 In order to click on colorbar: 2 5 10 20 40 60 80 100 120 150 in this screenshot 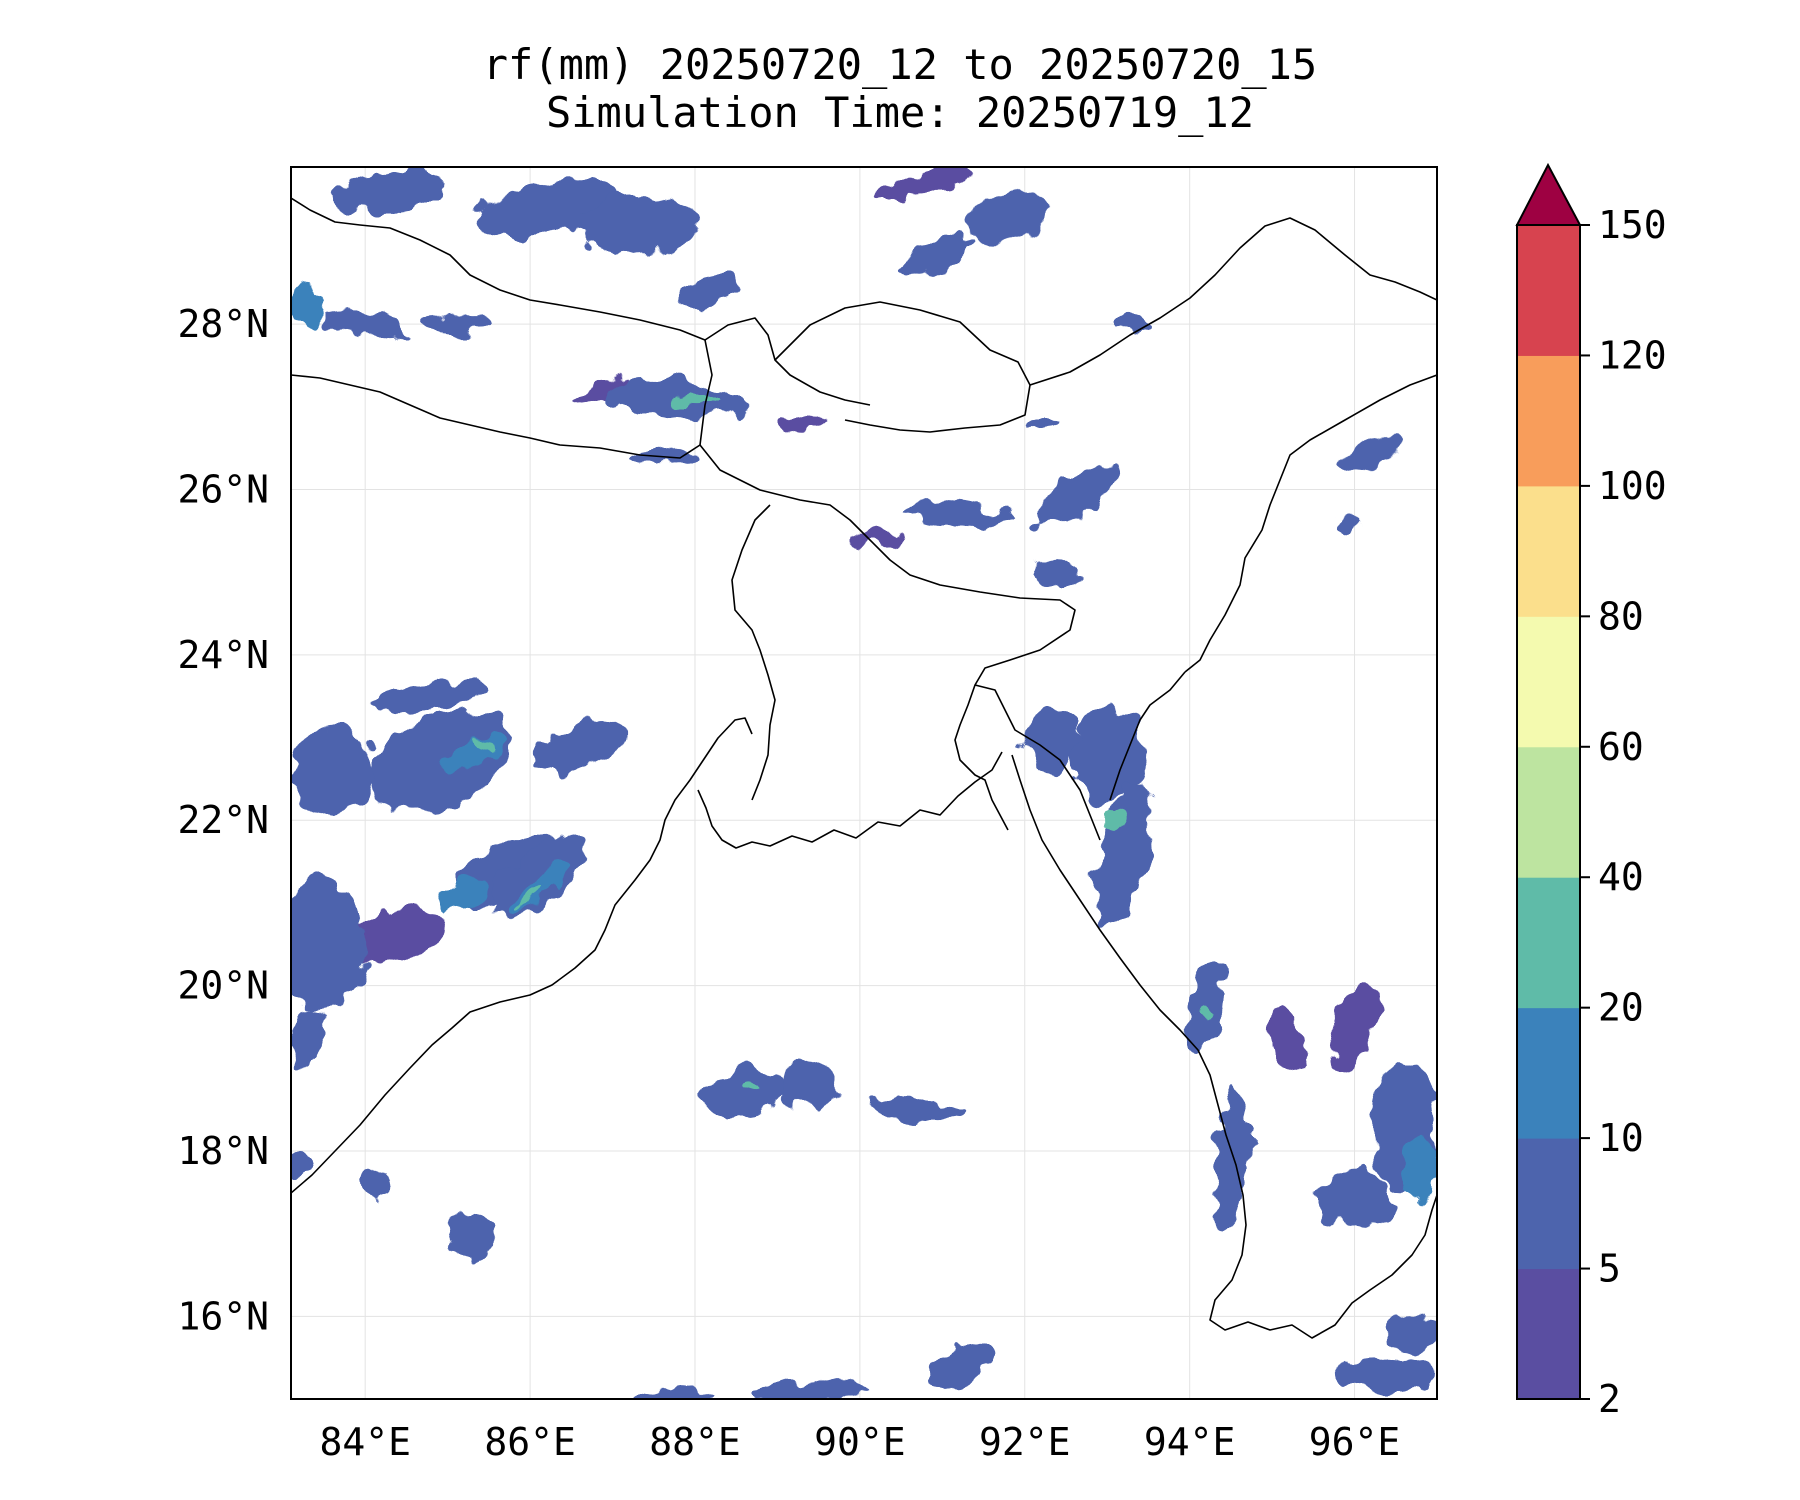, I will do `click(1591, 791)`.